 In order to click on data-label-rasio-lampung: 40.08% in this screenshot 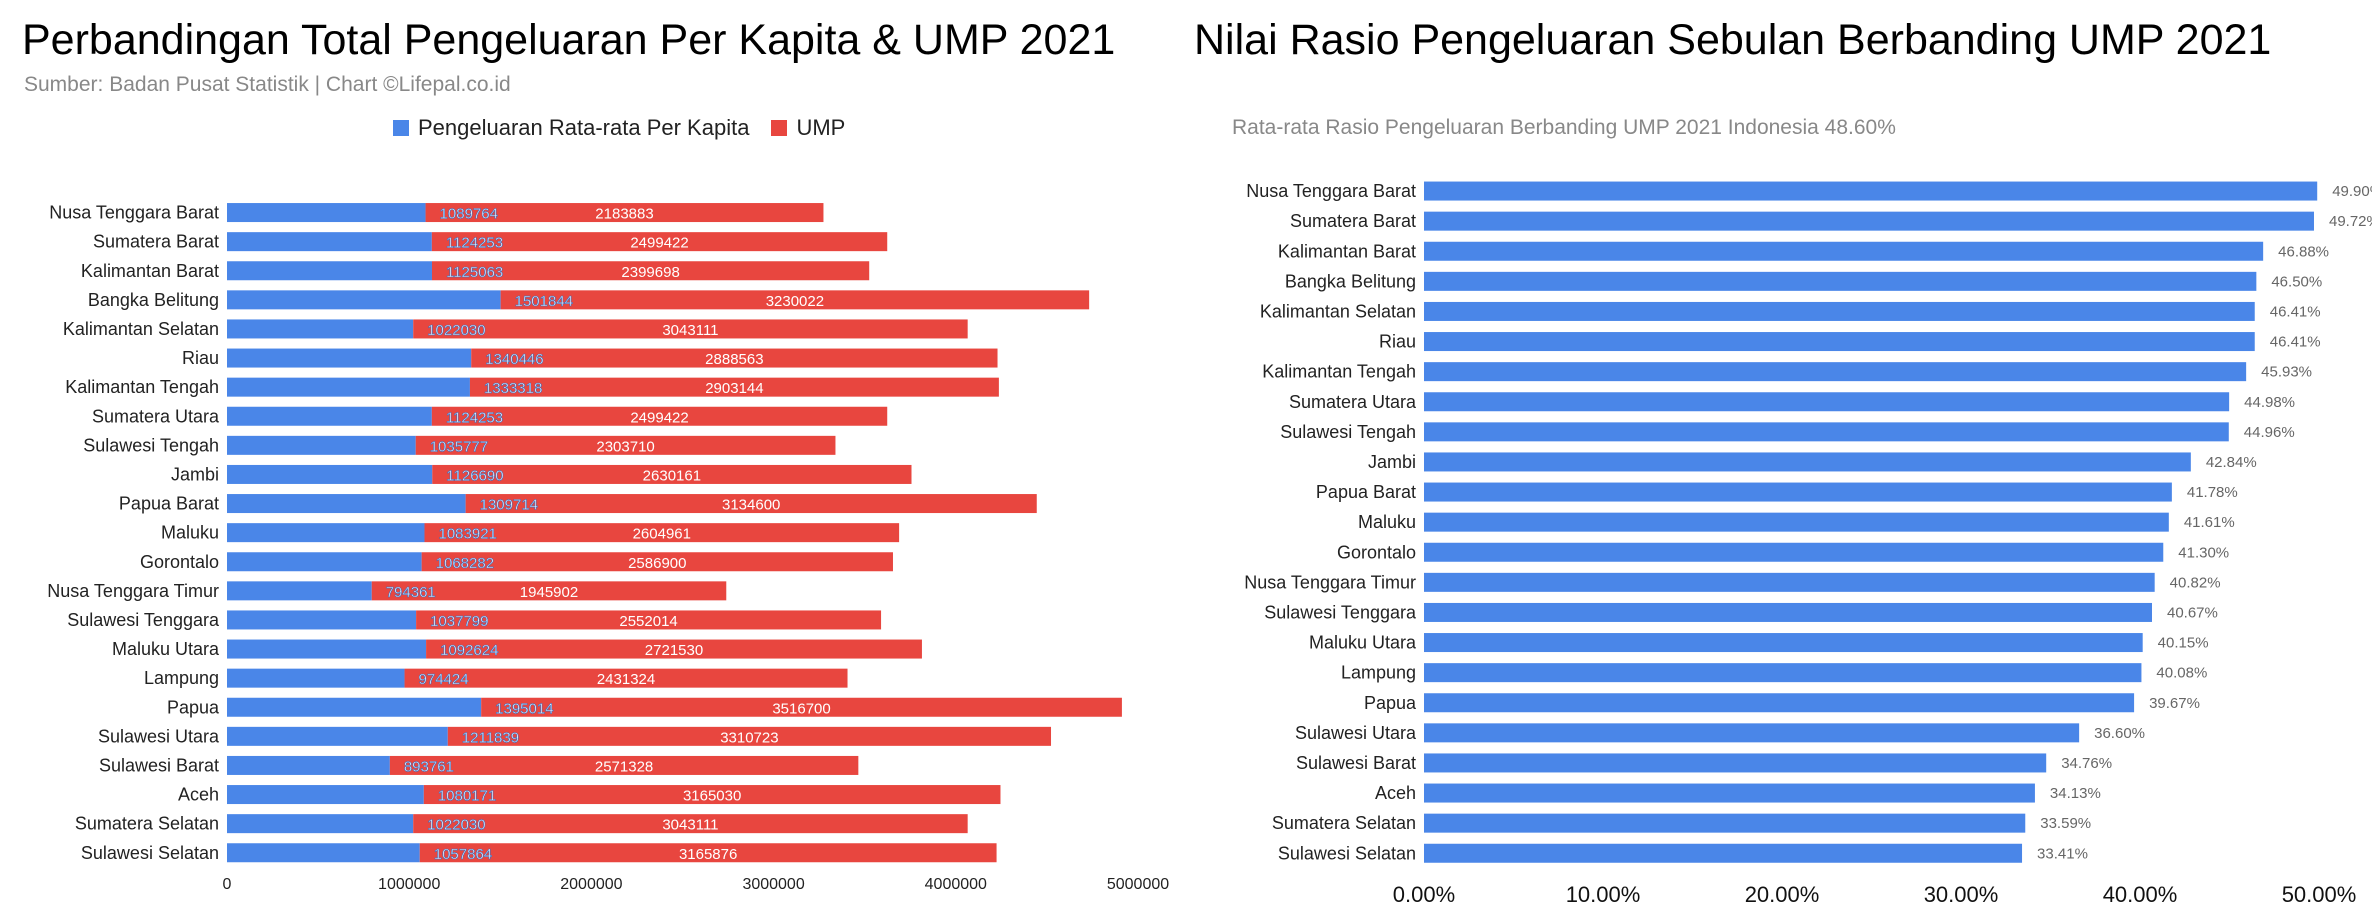, I will do `click(2181, 673)`.